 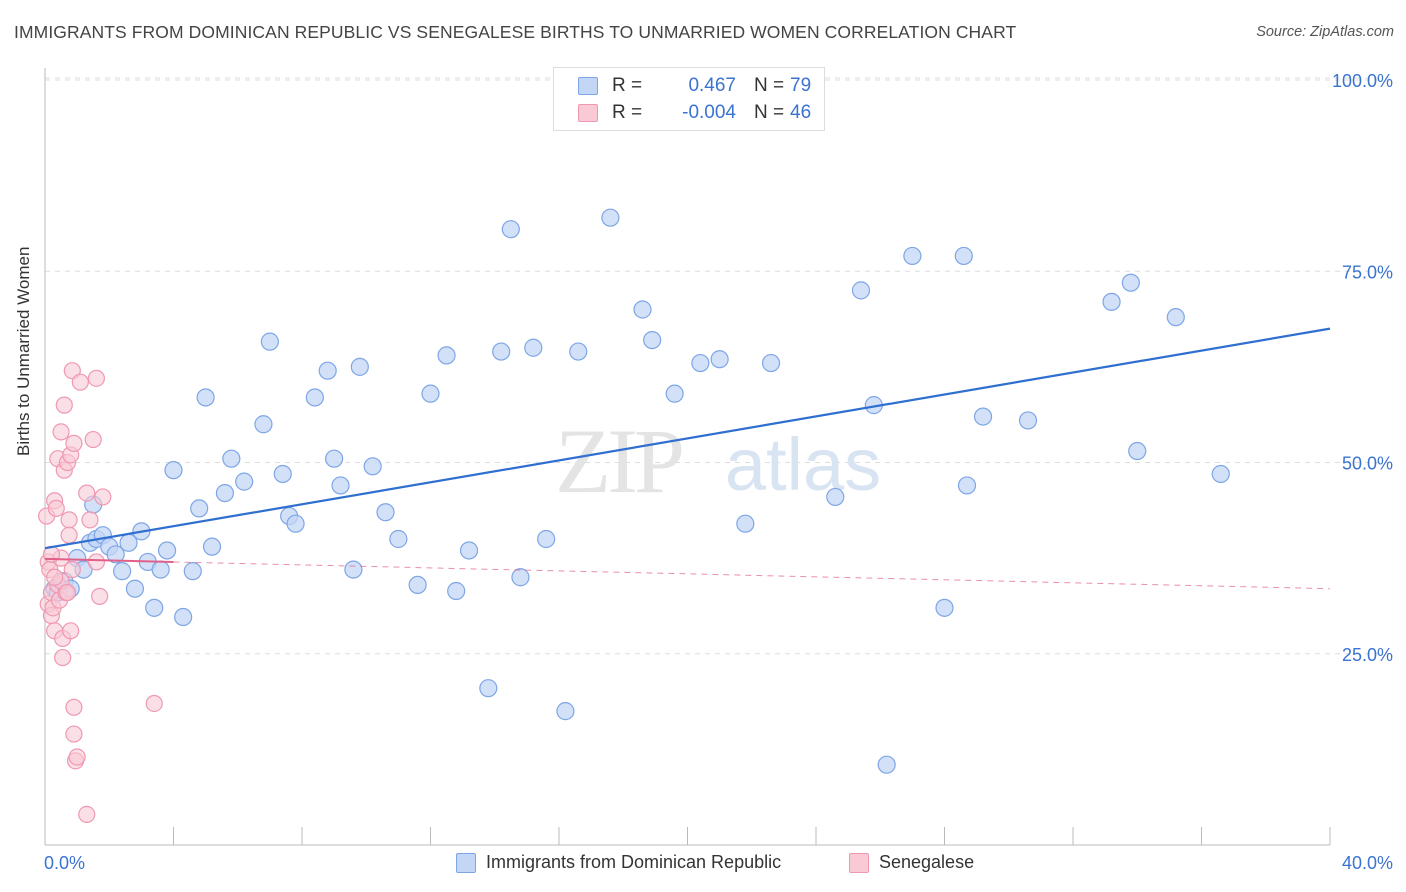 I want to click on n-value: 46, so click(x=801, y=112).